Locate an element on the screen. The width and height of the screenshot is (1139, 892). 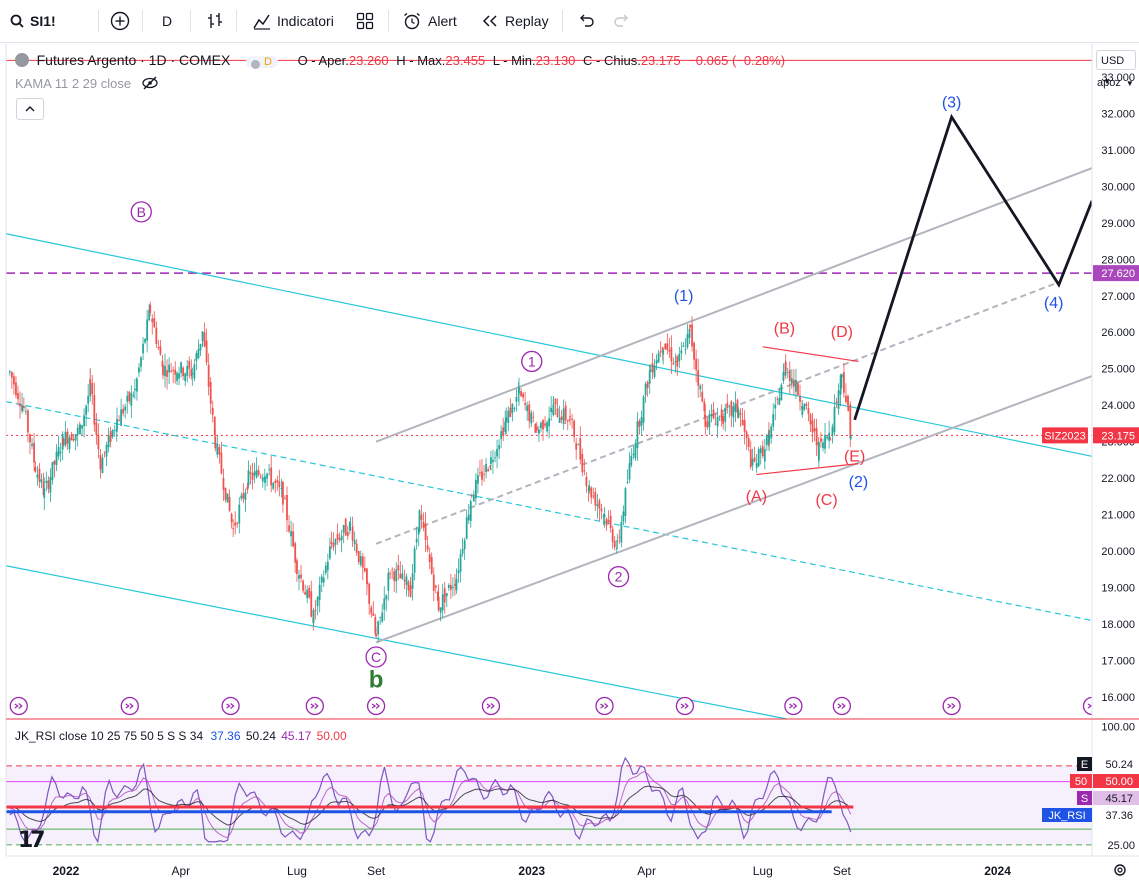
legend-change: −0.065 (−0.28%) is located at coordinates (737, 60).